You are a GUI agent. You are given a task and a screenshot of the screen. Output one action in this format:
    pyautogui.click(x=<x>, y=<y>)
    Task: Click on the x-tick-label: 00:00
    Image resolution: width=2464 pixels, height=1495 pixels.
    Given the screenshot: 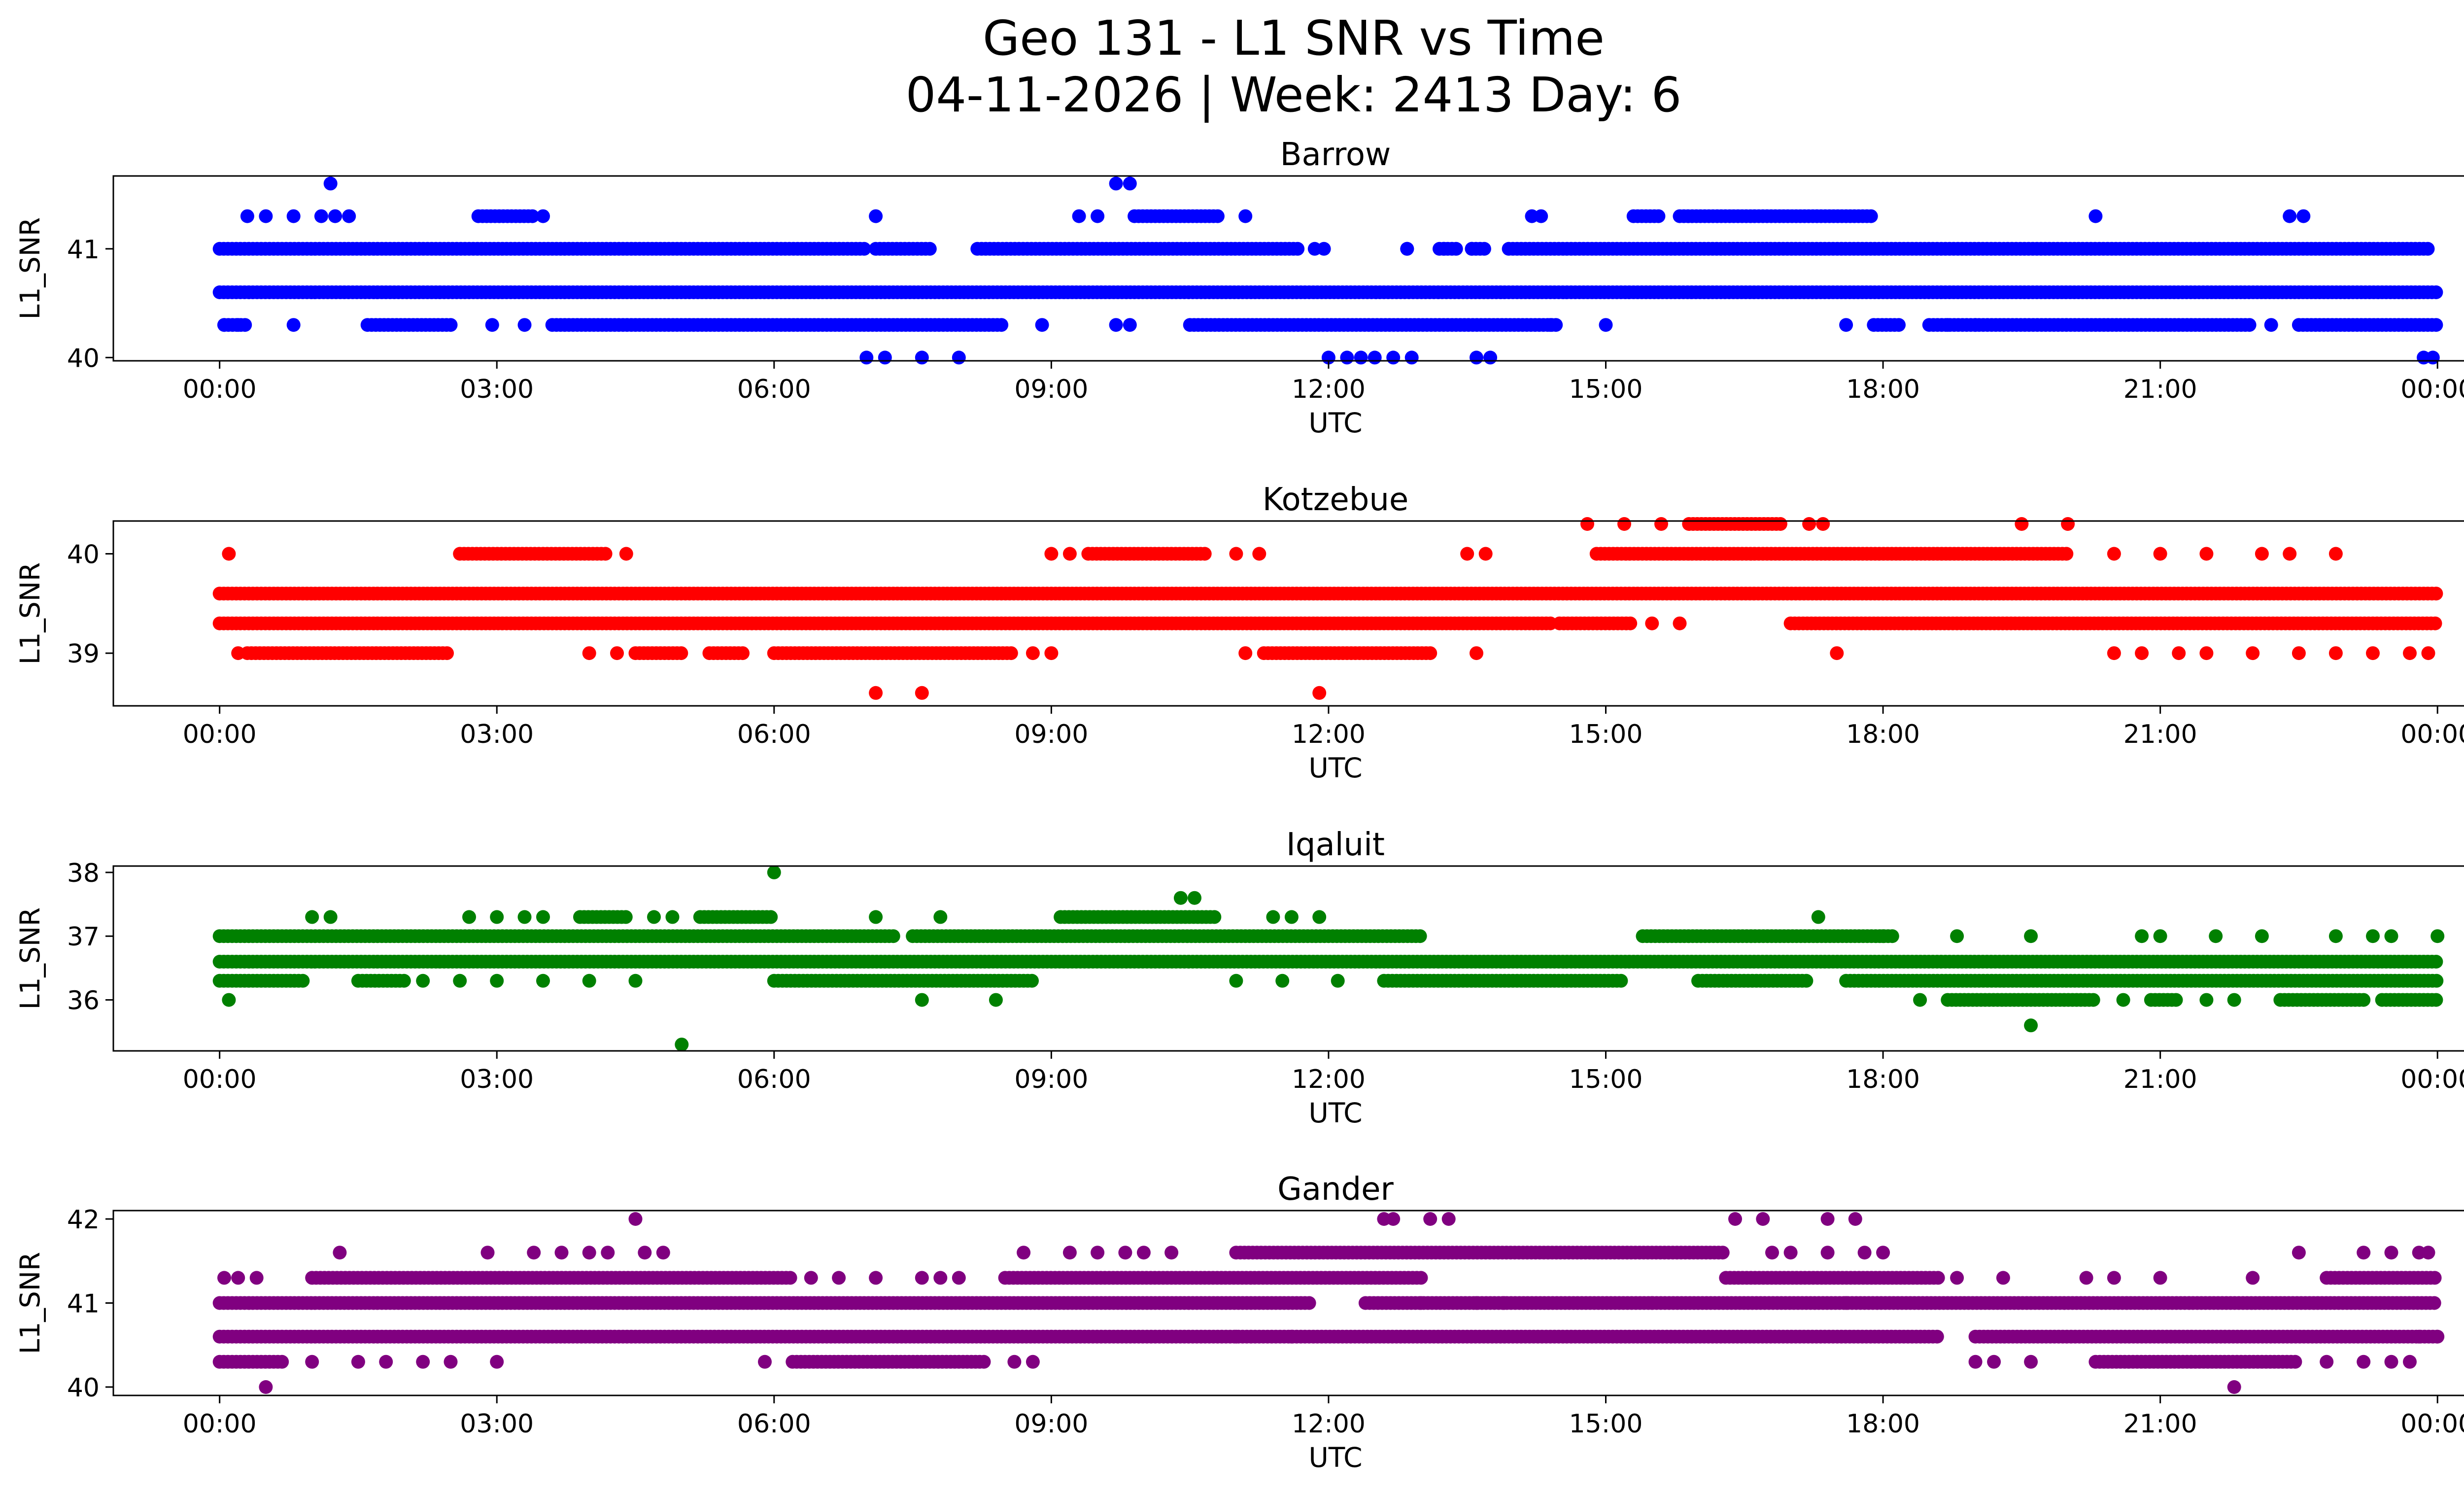 What is the action you would take?
    pyautogui.click(x=220, y=734)
    